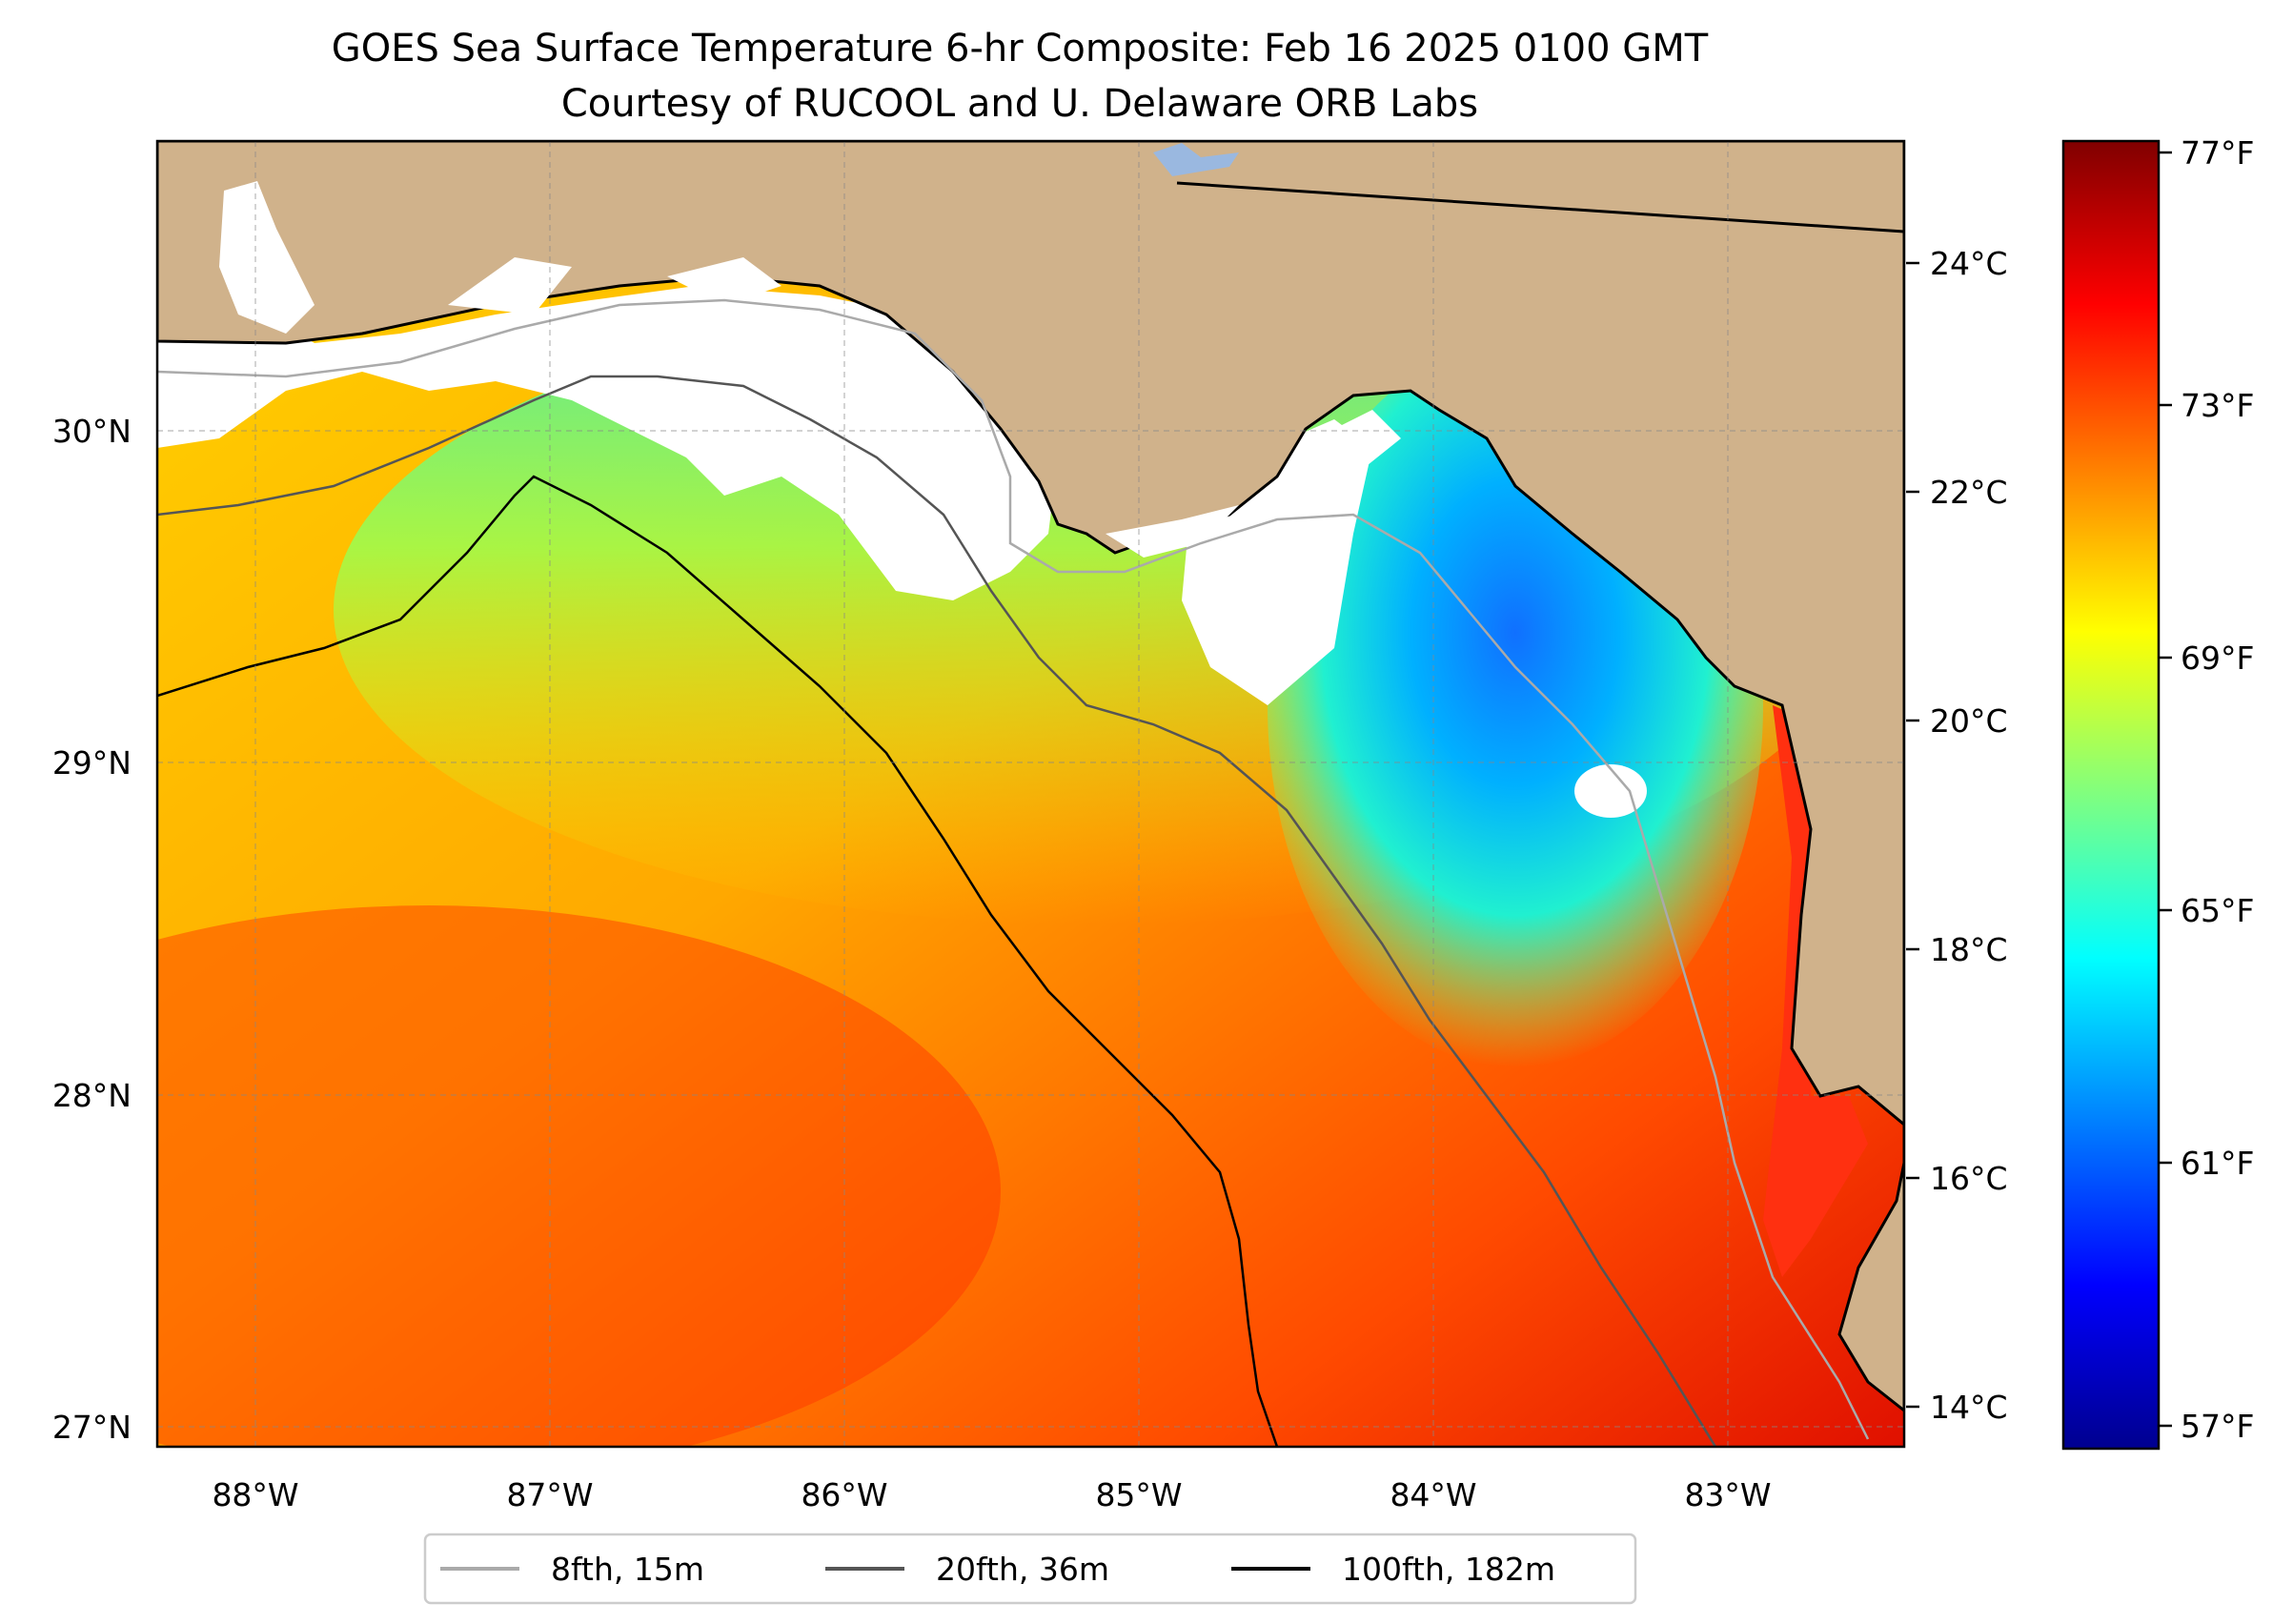 The image size is (2293, 1624). Describe the element at coordinates (2218, 405) in the screenshot. I see `fahrenheit-tick-label: 73°F` at that location.